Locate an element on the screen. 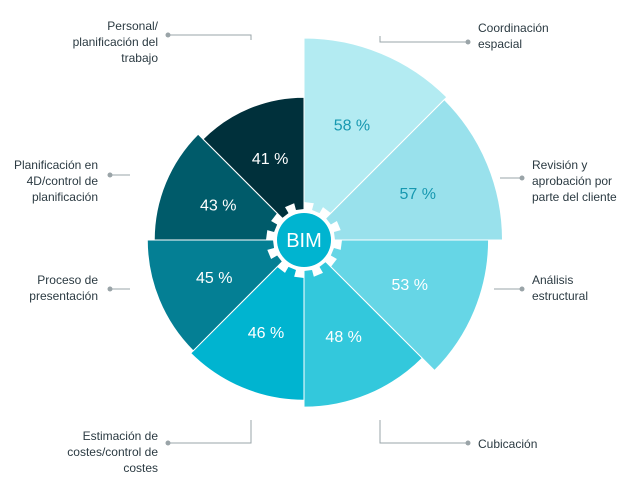 The height and width of the screenshot is (487, 633). category-label-6: Proceso de presentación is located at coordinates (49, 288).